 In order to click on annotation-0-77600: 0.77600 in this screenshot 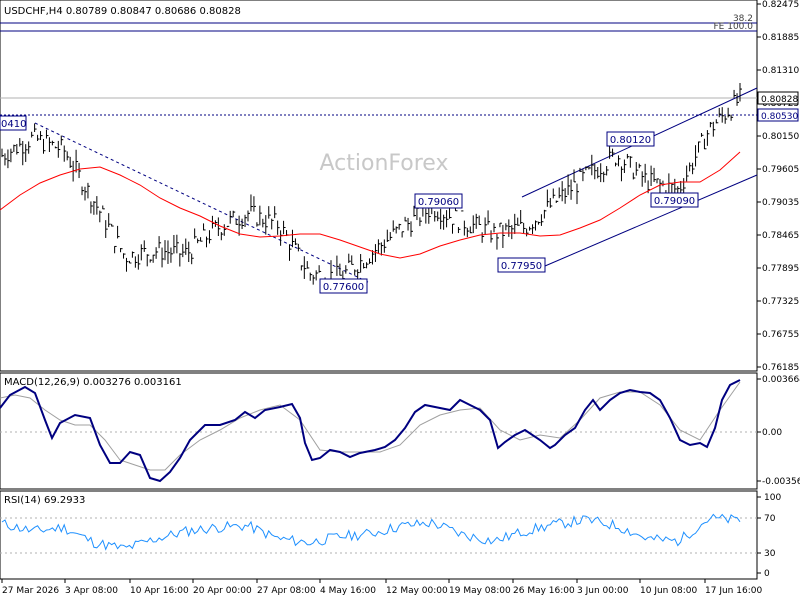, I will do `click(343, 286)`.